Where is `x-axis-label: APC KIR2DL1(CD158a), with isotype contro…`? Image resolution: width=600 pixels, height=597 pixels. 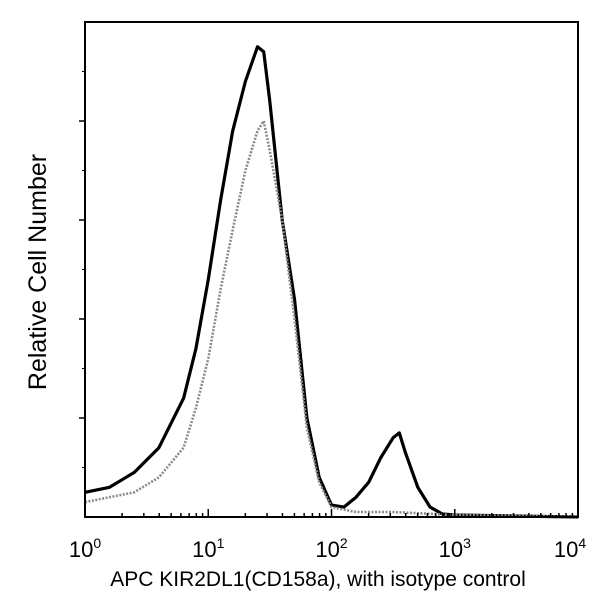
x-axis-label: APC KIR2DL1(CD158a), with isotype contro… is located at coordinates (318, 579).